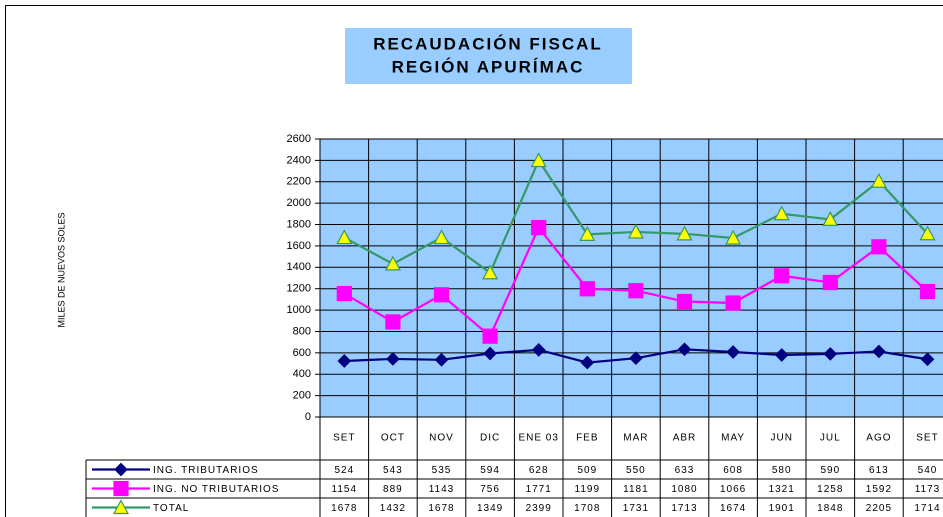 The width and height of the screenshot is (943, 517). I want to click on y-tick-label: 600, so click(302, 353).